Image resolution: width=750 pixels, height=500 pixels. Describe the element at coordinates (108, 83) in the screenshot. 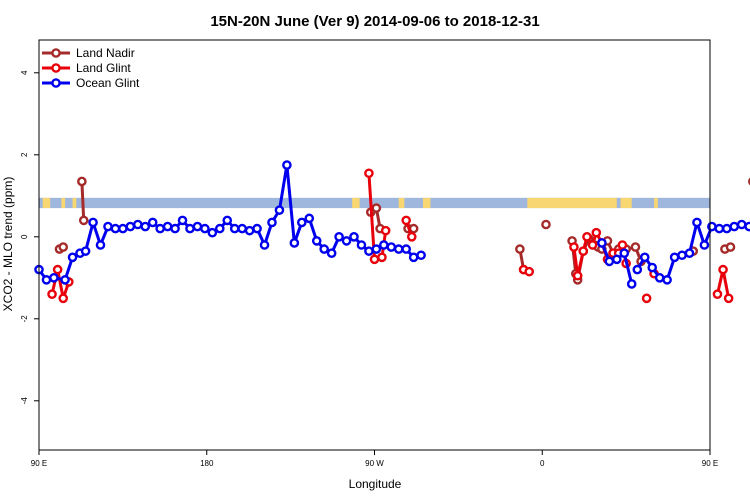

I see `legend-label-ocean-glint: Ocean Glint` at that location.